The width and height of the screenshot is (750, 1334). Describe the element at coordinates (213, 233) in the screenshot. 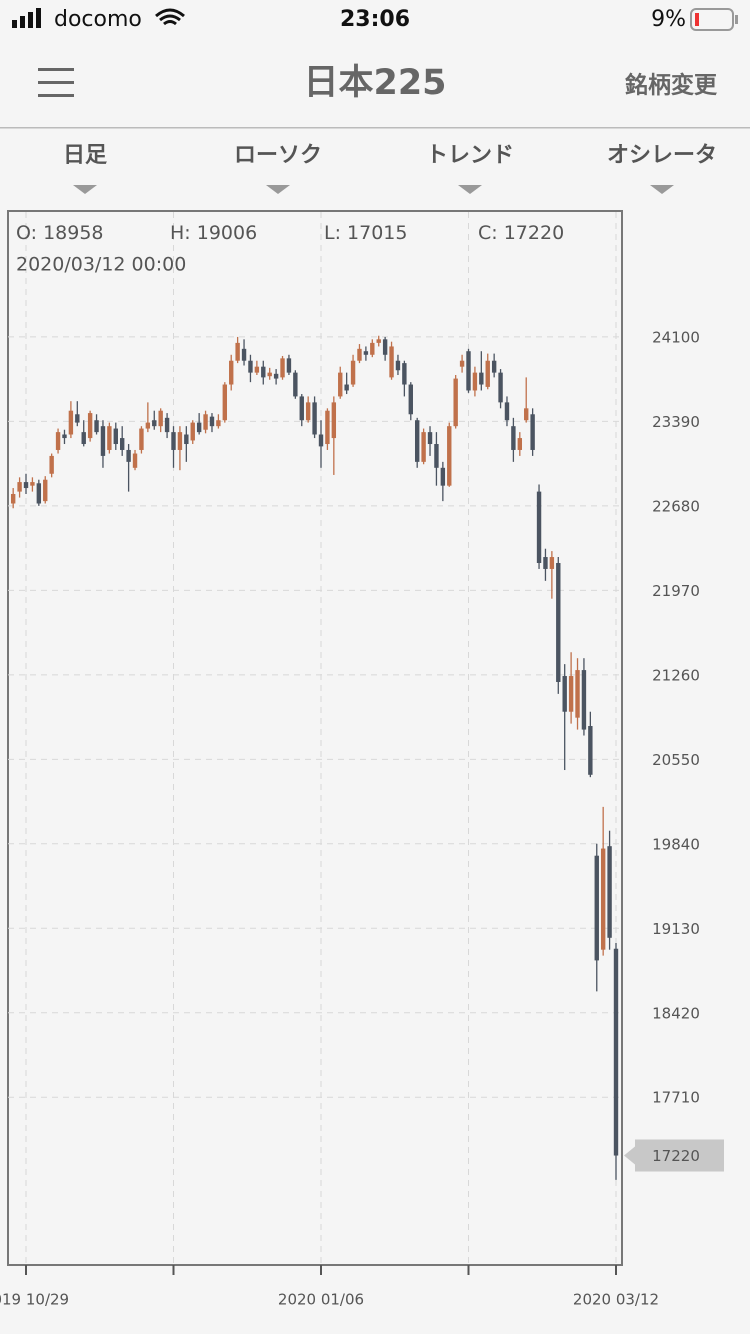

I see `ohlc-info: H: 19006` at that location.